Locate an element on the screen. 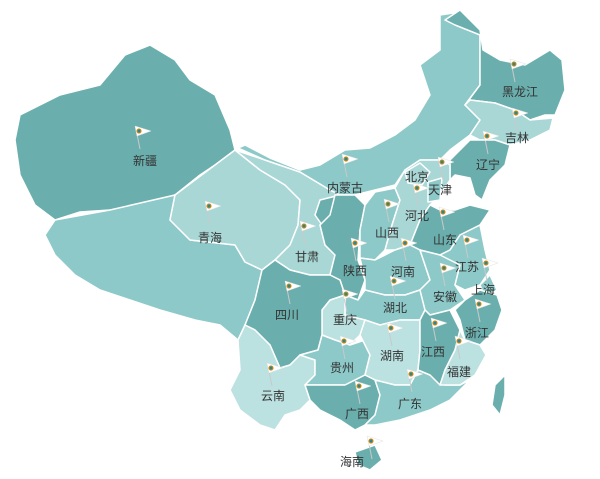  province-label: 吉林 is located at coordinates (517, 138).